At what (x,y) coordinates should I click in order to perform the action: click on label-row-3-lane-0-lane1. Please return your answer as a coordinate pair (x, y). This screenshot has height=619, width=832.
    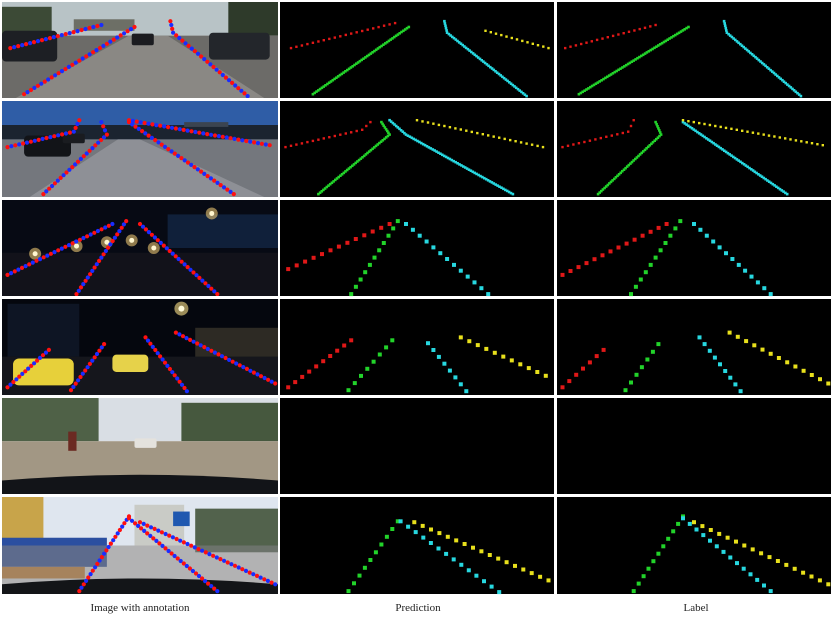
    Looking at the image, I should click on (614, 249).